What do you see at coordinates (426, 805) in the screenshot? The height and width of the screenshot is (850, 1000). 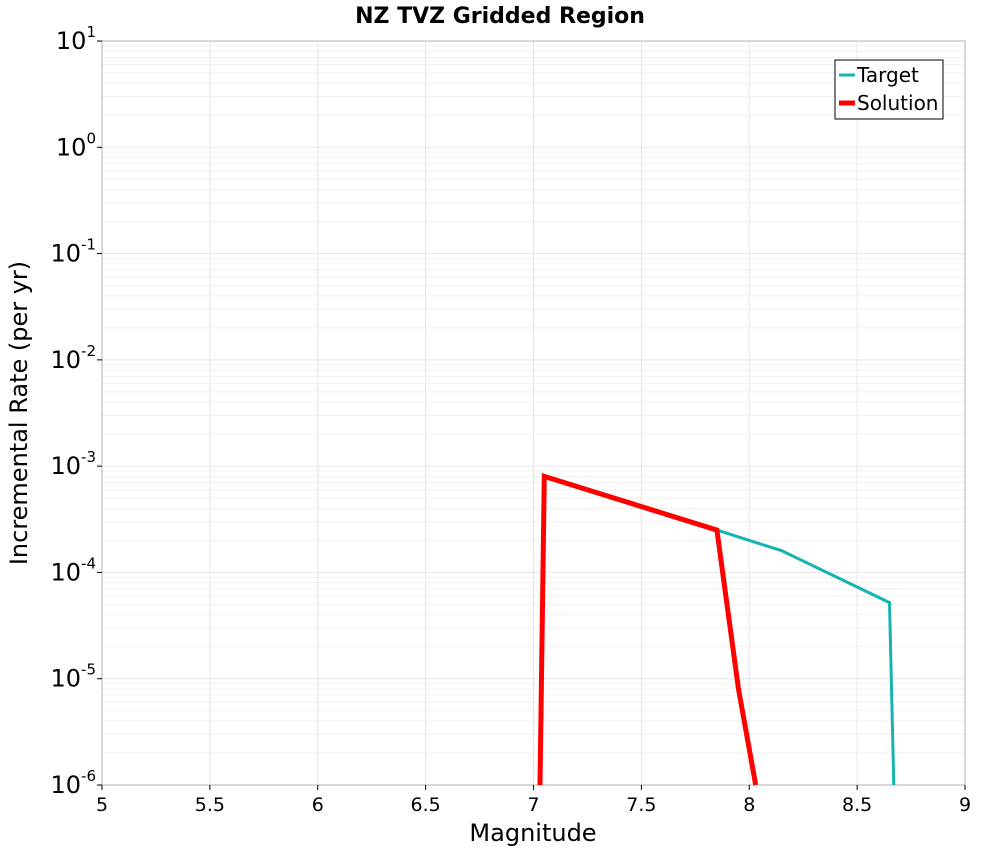 I see `x-tick-label: 6.5` at bounding box center [426, 805].